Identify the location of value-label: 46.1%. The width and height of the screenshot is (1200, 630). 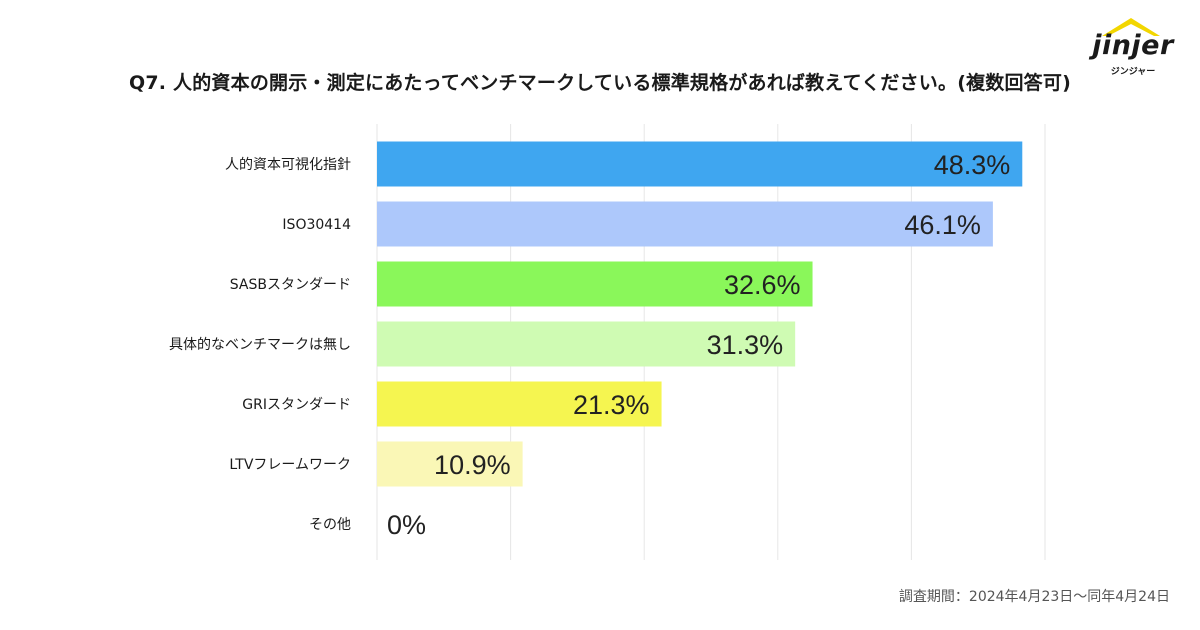
(942, 225).